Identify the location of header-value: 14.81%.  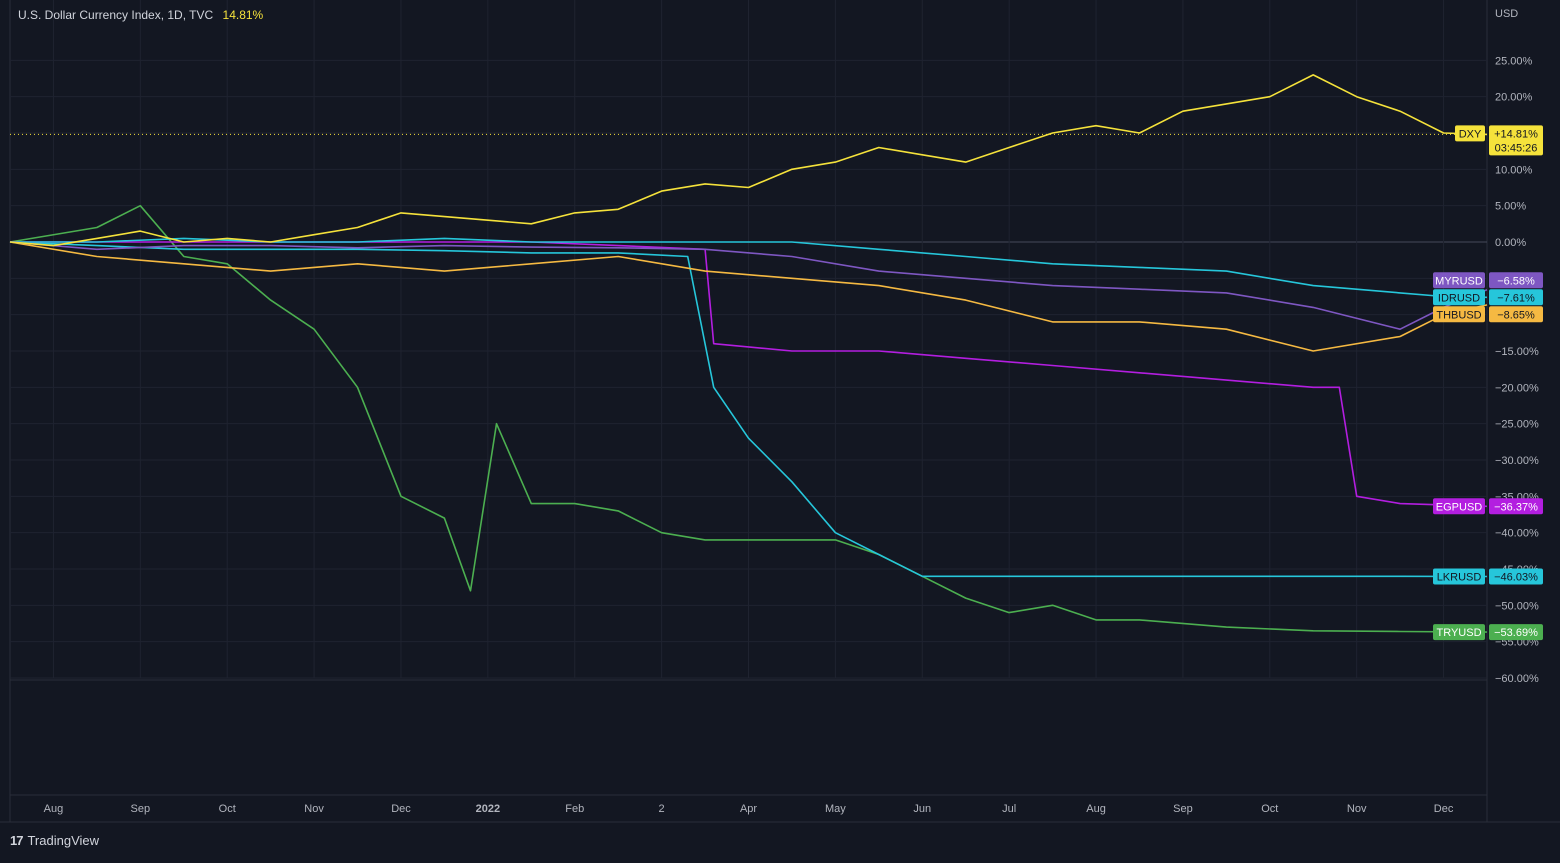
(243, 15).